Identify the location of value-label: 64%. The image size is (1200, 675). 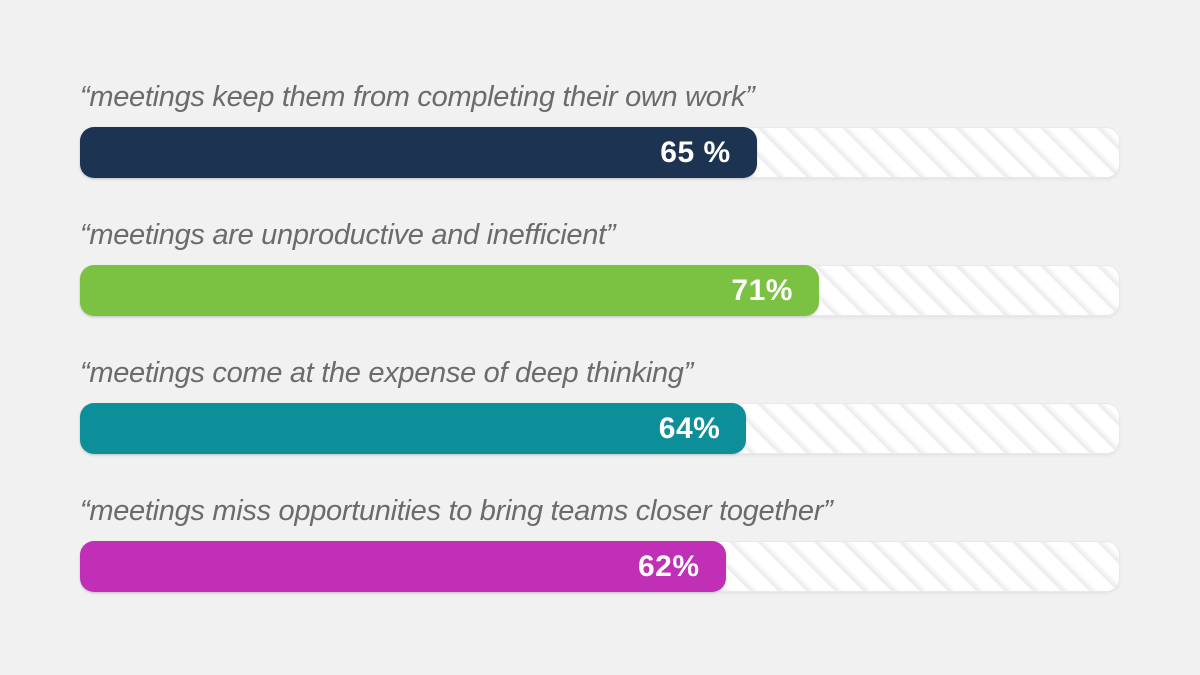
(689, 428).